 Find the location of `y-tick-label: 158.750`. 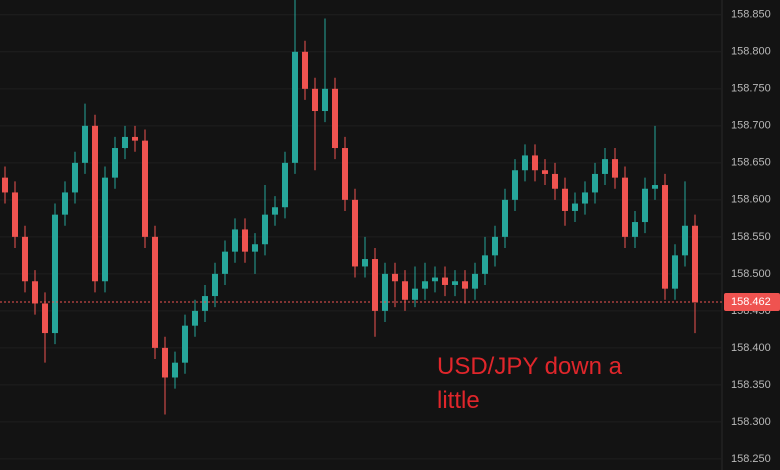

y-tick-label: 158.750 is located at coordinates (751, 89).